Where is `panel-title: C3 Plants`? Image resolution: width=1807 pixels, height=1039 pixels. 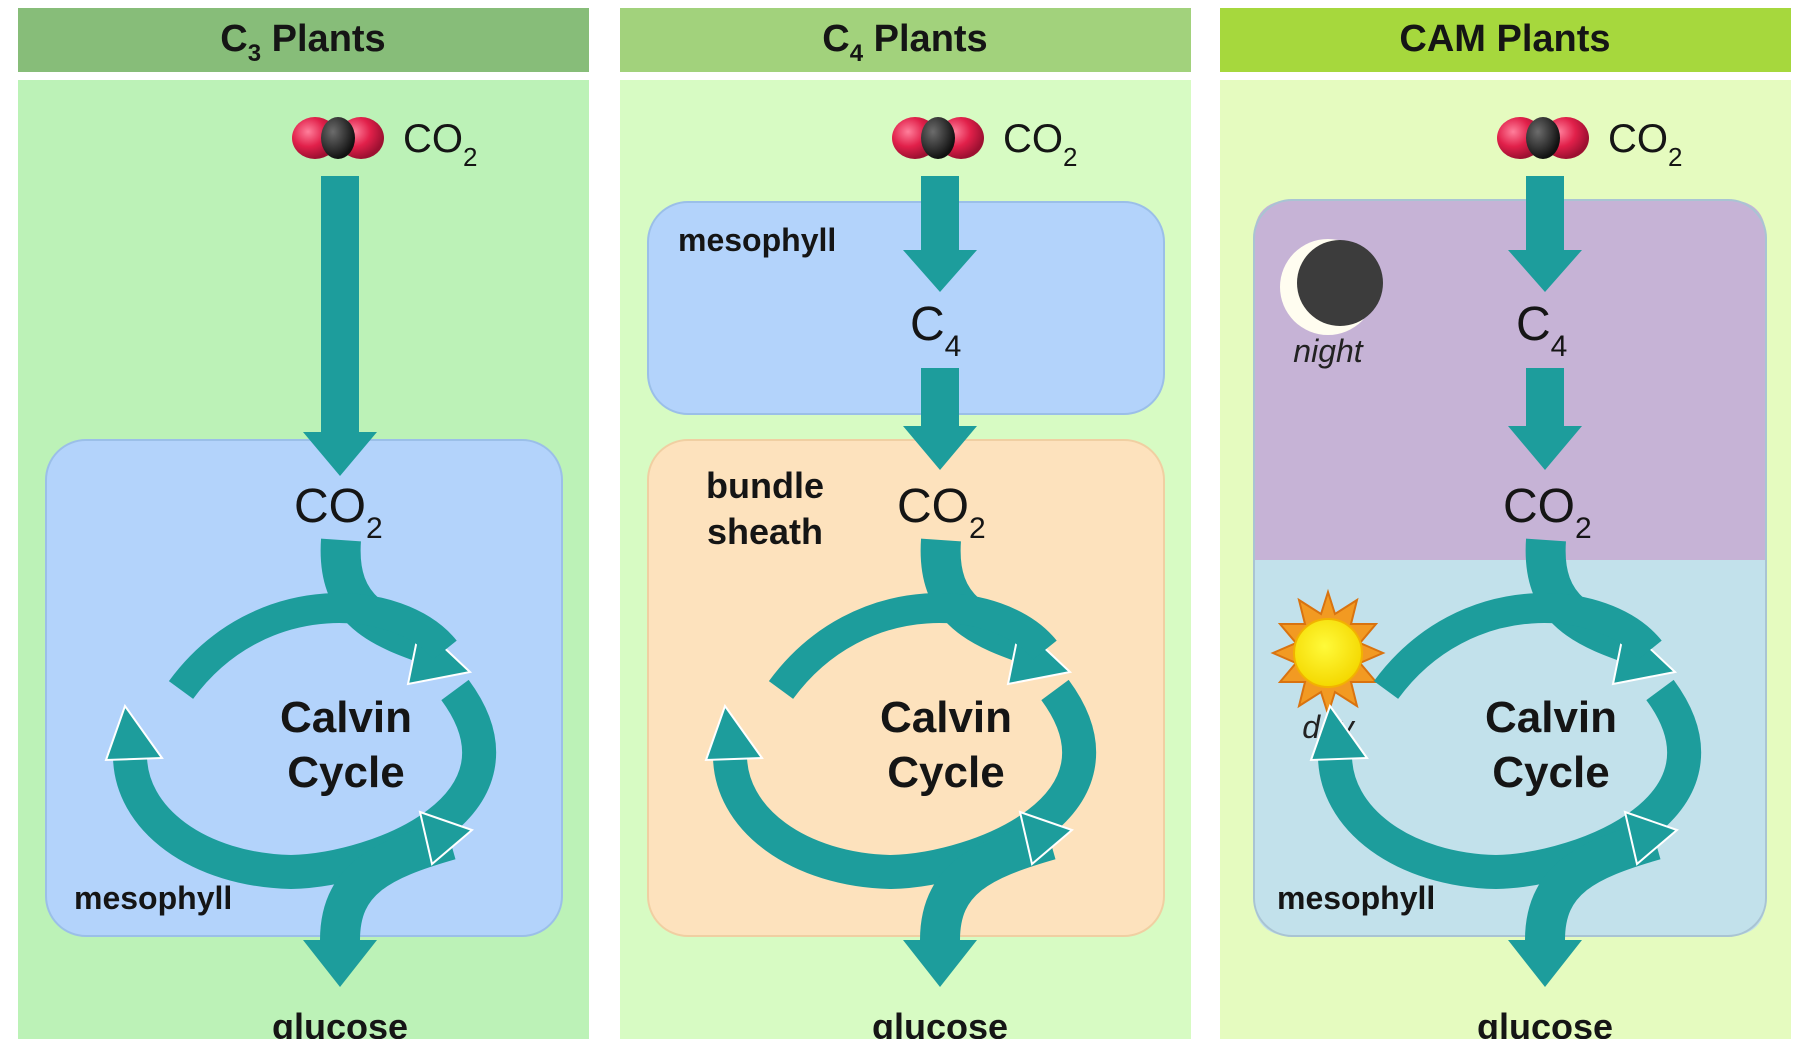 panel-title: C3 Plants is located at coordinates (302, 42).